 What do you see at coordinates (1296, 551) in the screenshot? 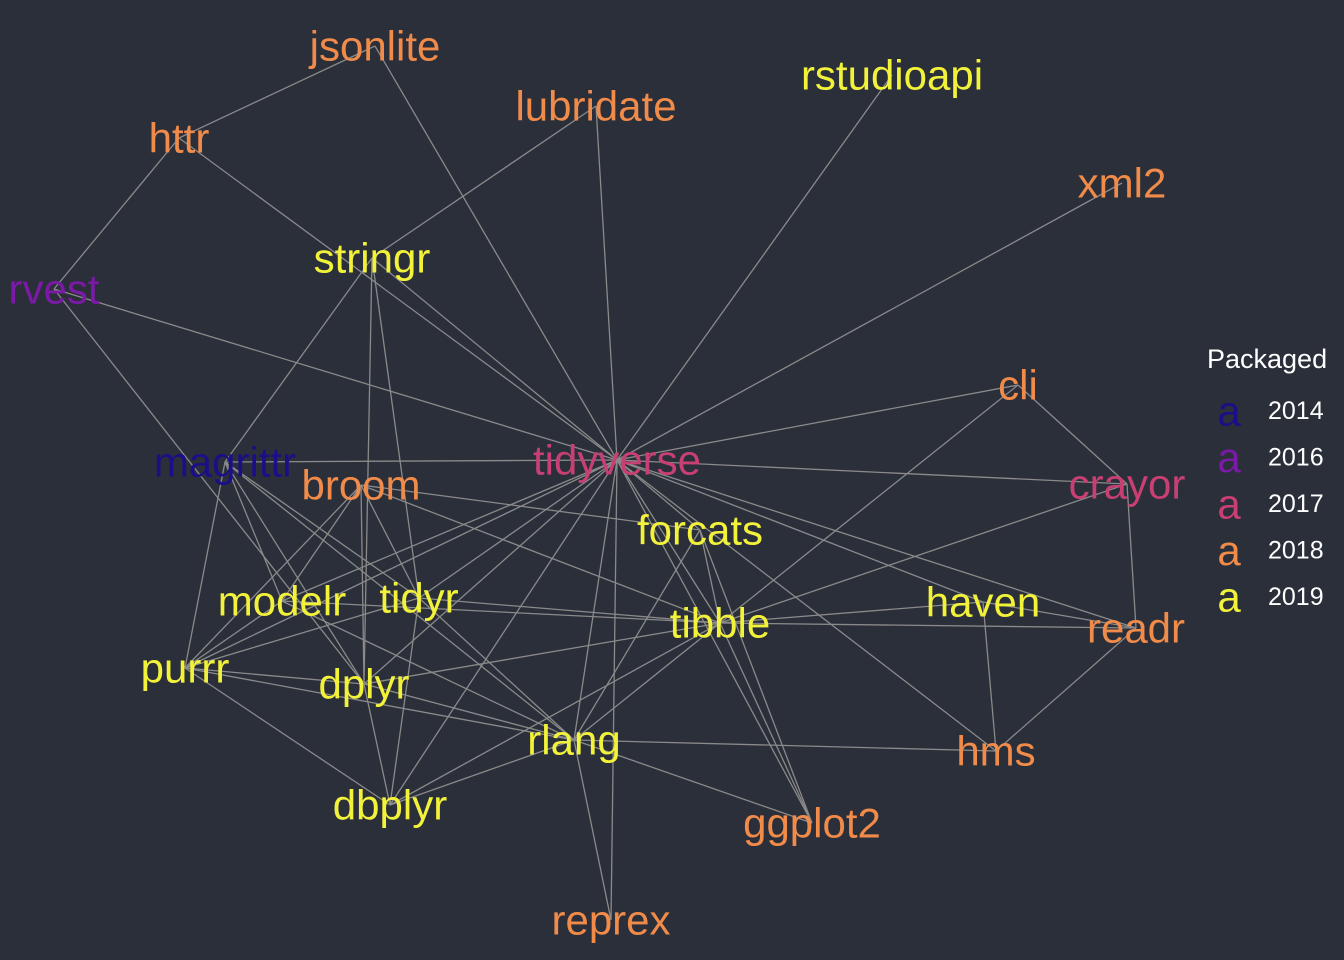
I see `legend-label-2018: 2018` at bounding box center [1296, 551].